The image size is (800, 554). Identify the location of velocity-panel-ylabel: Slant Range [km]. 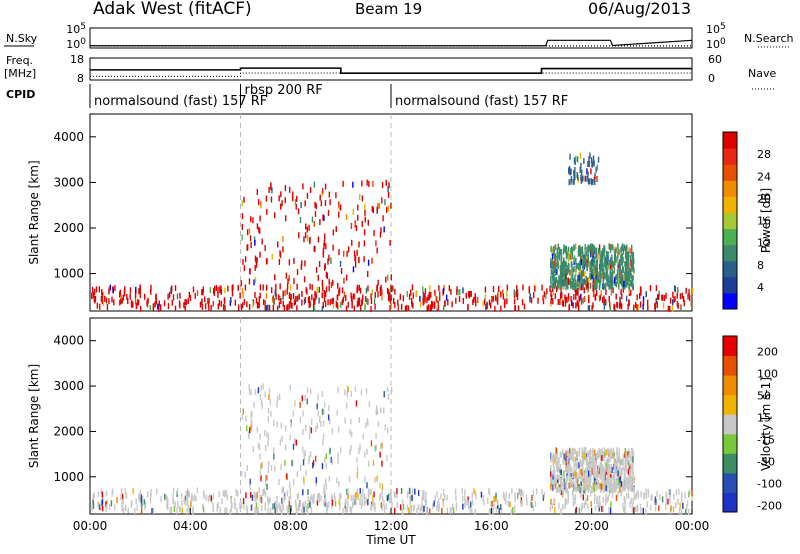
(34, 416).